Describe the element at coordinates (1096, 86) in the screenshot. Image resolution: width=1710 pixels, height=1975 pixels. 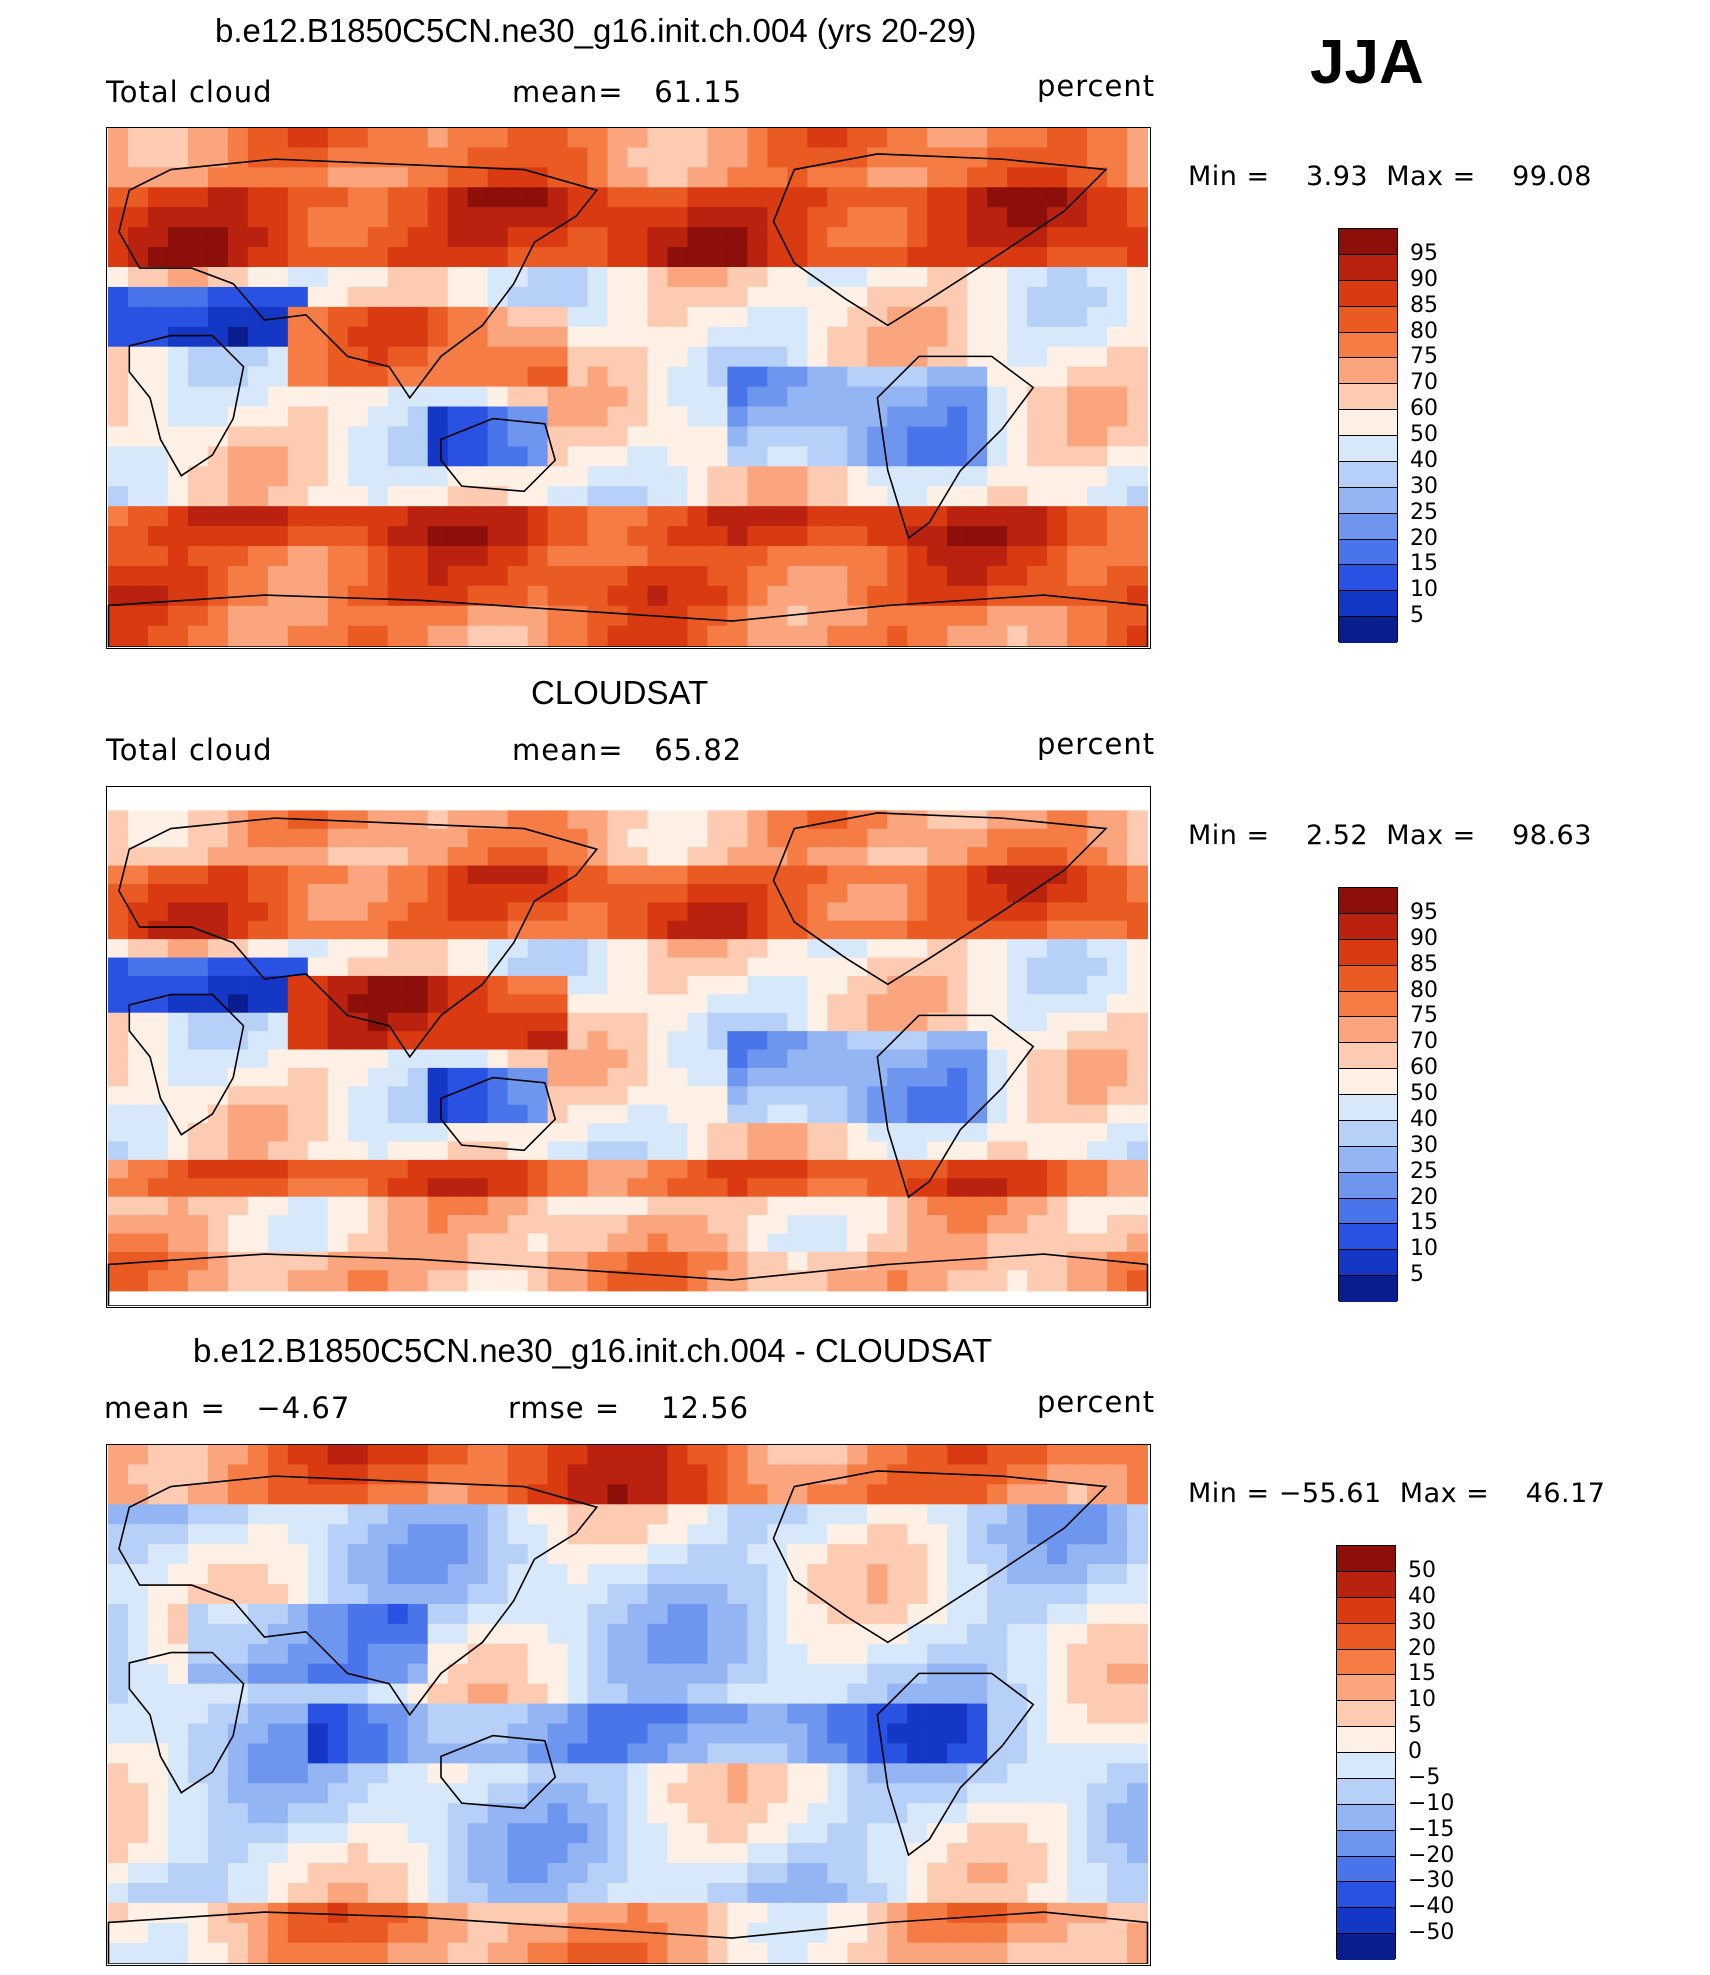
I see `panel-1-units-label: percent` at that location.